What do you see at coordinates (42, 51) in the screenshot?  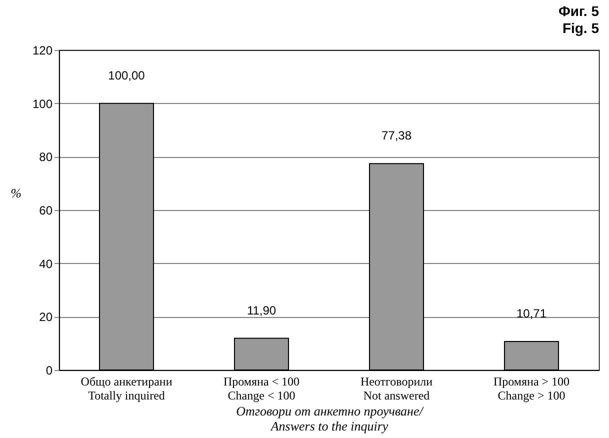 I see `y-tick-label: 120` at bounding box center [42, 51].